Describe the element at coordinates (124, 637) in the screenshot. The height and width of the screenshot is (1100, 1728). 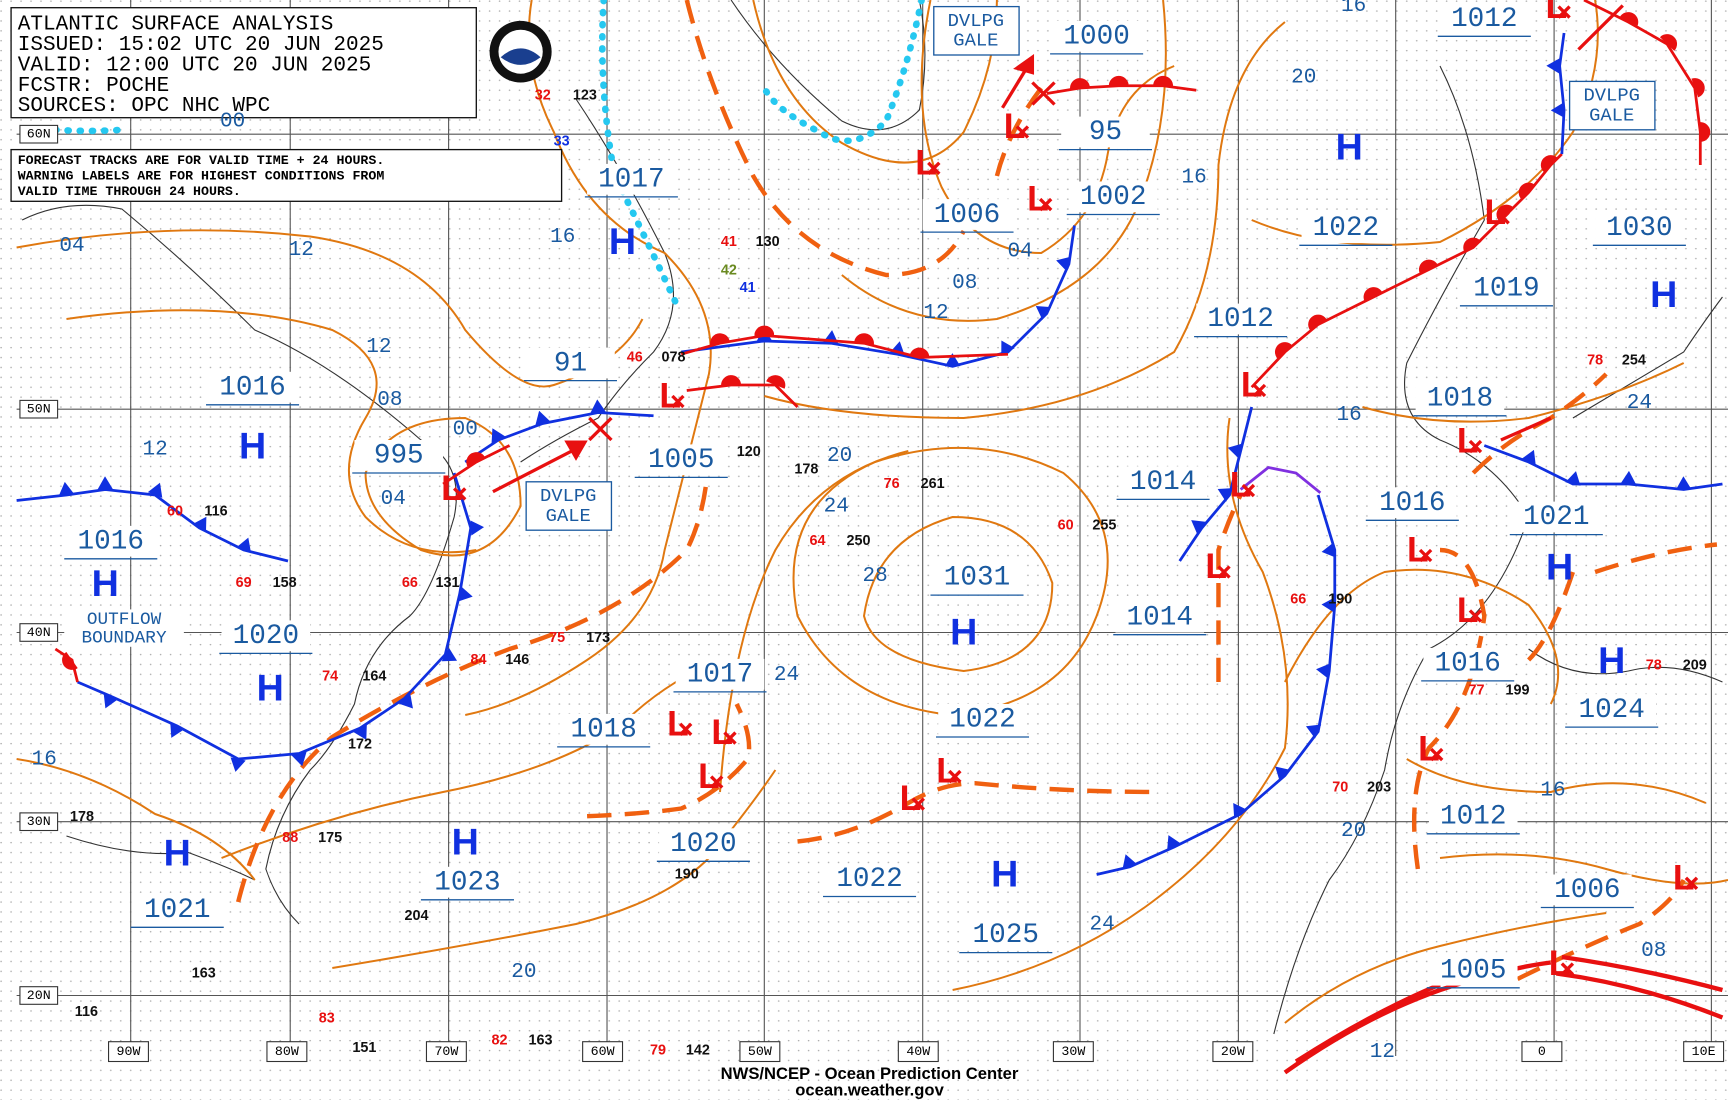
I see `outflow-bg` at that location.